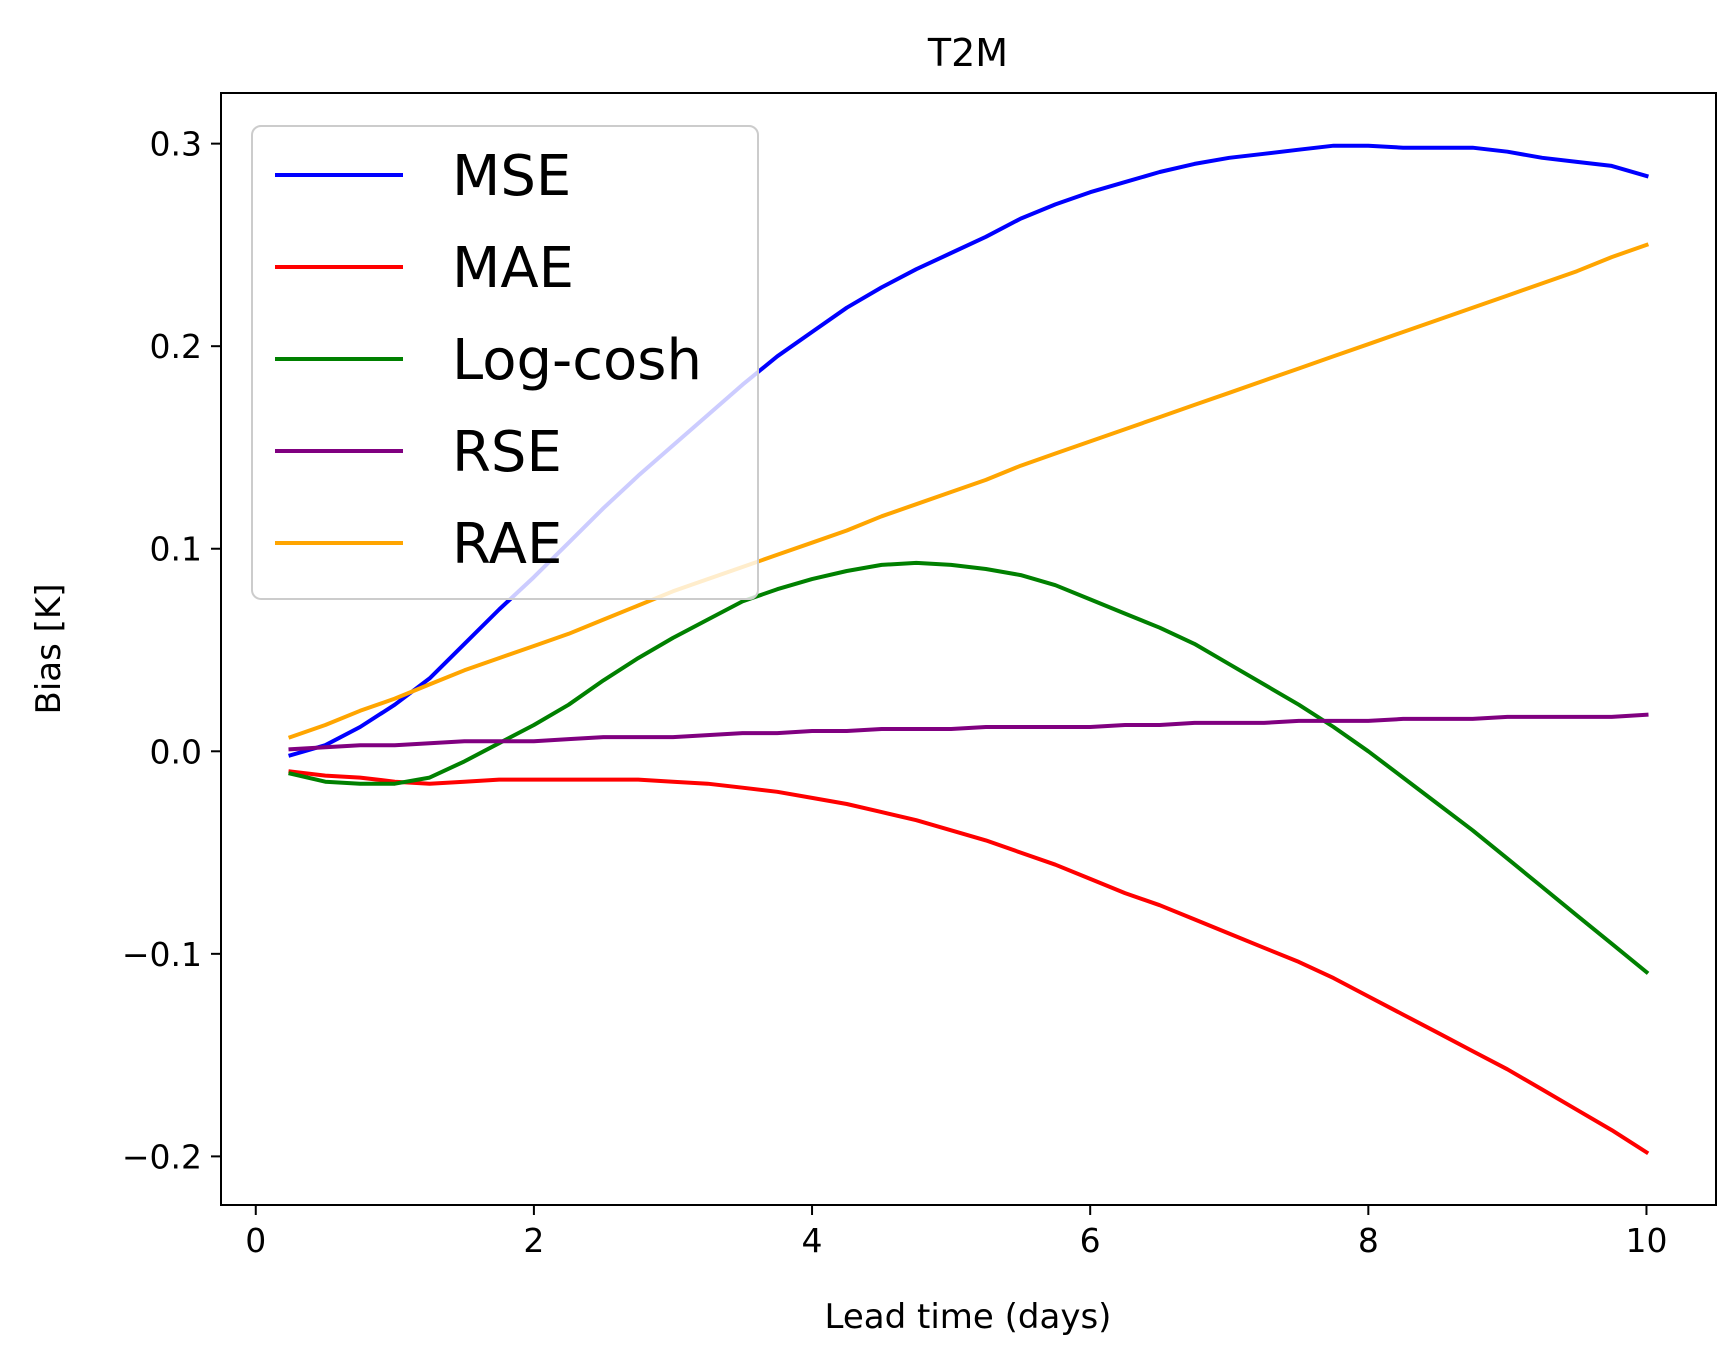 Image resolution: width=1736 pixels, height=1361 pixels. I want to click on y-axis-ticks: −0.2 −0.1 0.0 0.1 0.2 0.3, so click(171, 650).